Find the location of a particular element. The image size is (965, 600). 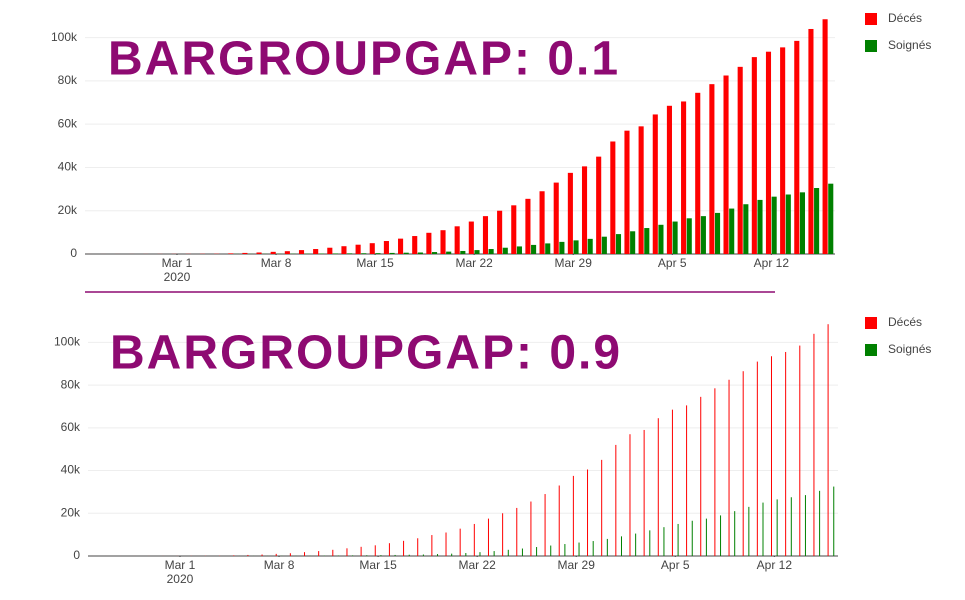

legend-swatch is located at coordinates (871, 19).